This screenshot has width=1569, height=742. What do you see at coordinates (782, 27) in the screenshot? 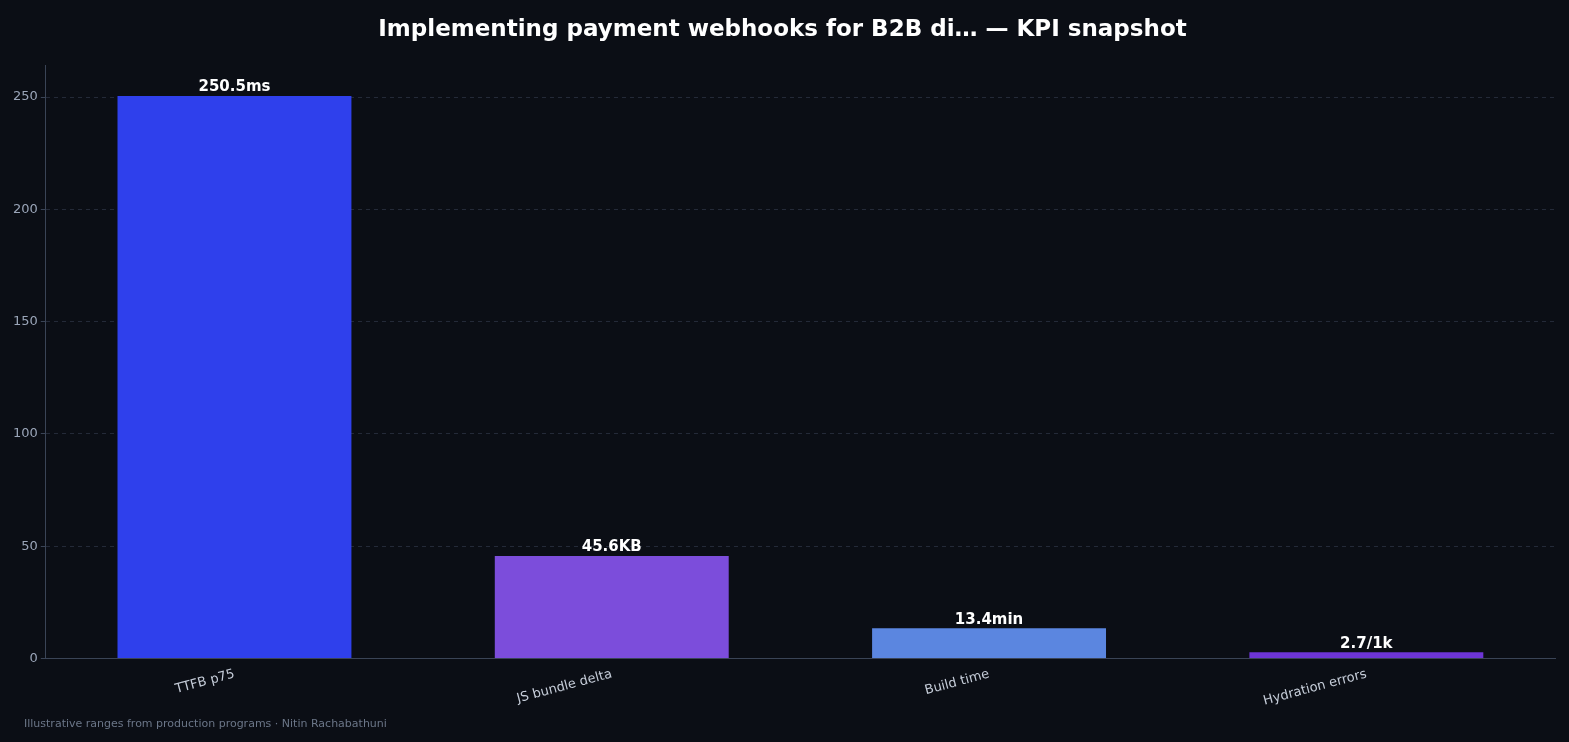
I see `chart-title: Implementing payment webhooks for B2B di… — KPI snapshot` at bounding box center [782, 27].